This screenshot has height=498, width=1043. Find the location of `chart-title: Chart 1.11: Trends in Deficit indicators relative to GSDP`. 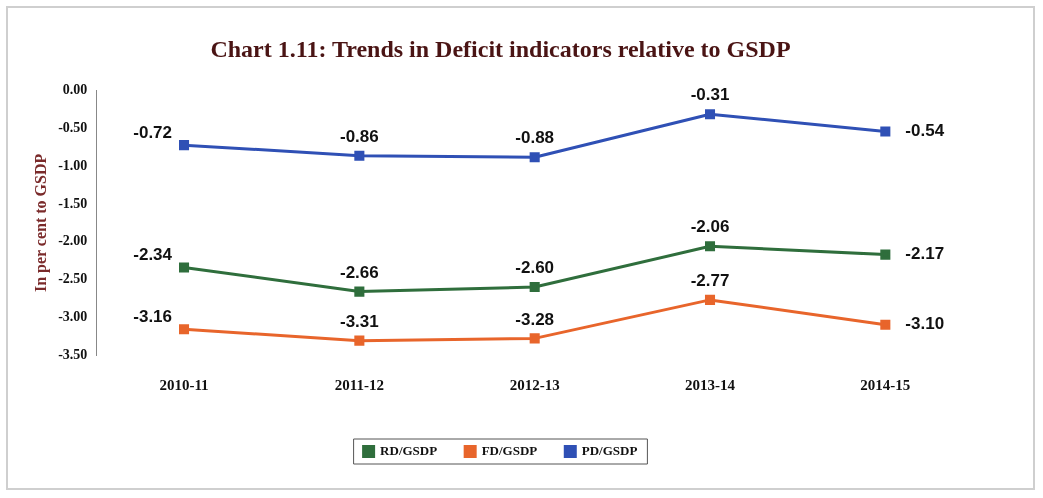

chart-title: Chart 1.11: Trends in Deficit indicators relative to GSDP is located at coordinates (500, 48).